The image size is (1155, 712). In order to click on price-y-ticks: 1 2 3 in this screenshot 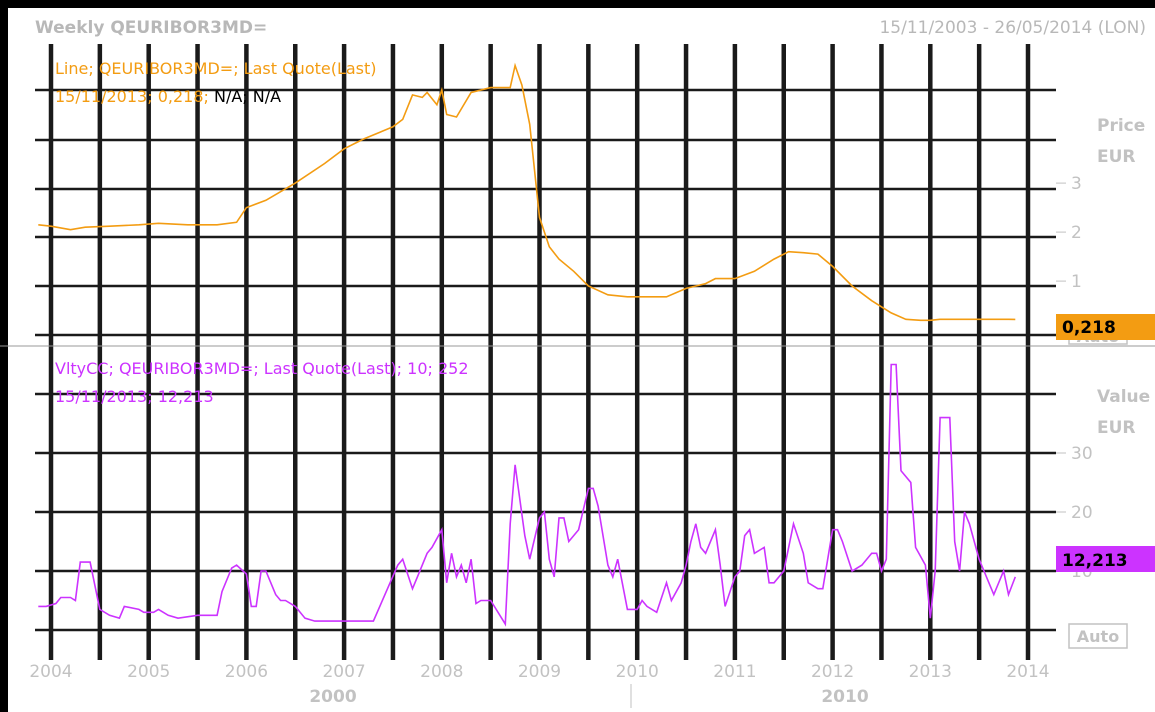, I will do `click(1069, 233)`.